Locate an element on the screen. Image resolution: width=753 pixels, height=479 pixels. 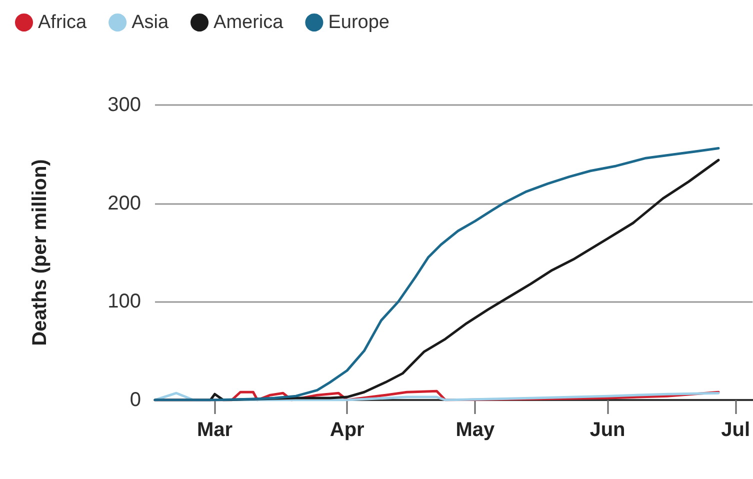
x-tick-label: Mar is located at coordinates (214, 430).